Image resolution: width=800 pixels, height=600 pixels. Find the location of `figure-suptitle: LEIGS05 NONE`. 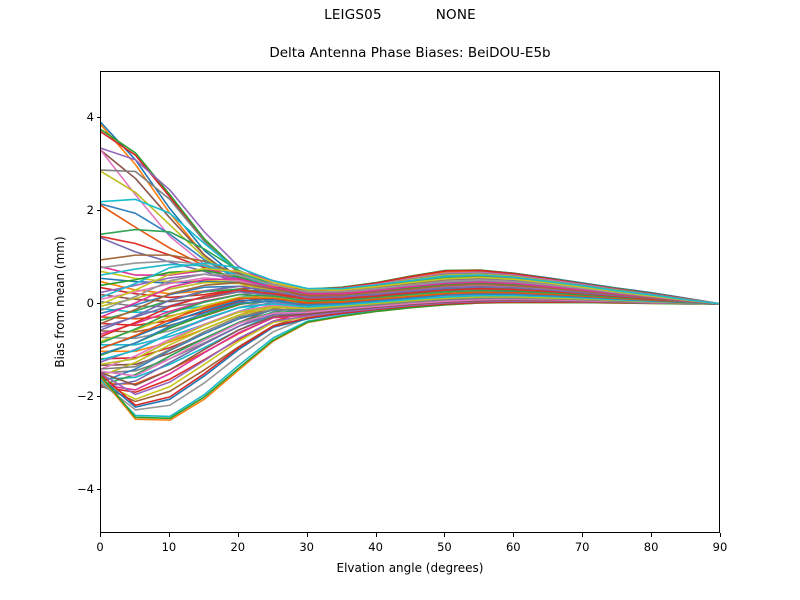

figure-suptitle: LEIGS05 NONE is located at coordinates (400, 15).